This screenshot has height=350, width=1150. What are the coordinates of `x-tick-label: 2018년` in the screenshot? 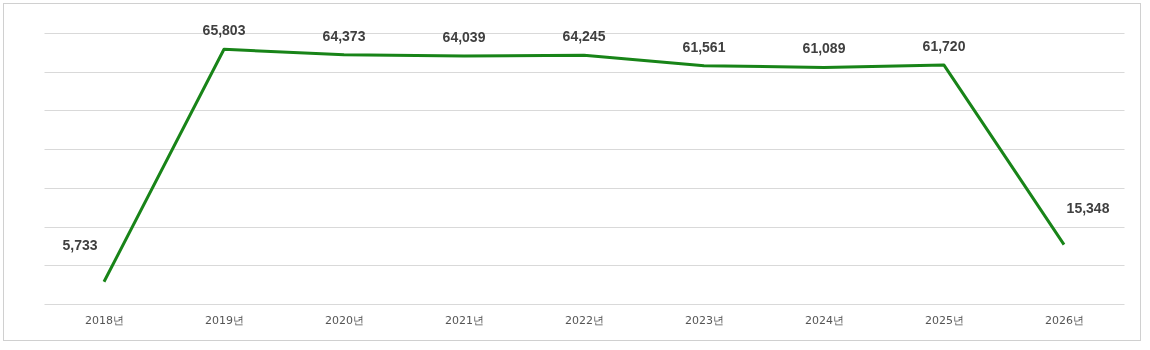 It's located at (104, 320).